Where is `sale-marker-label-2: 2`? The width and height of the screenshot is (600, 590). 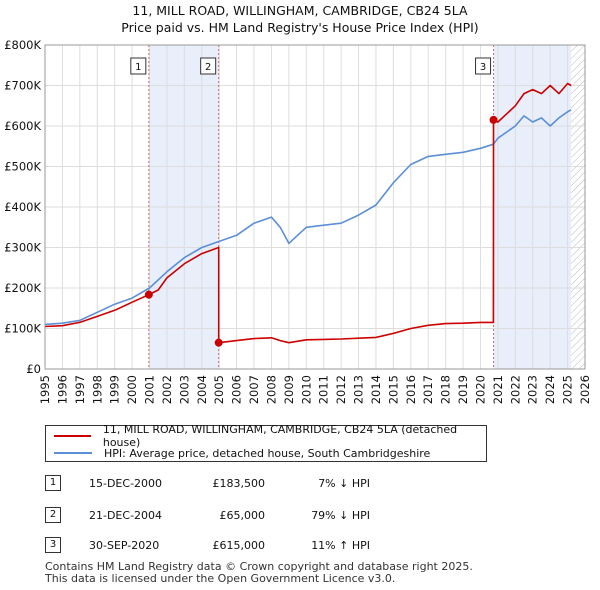 sale-marker-label-2: 2 is located at coordinates (208, 67).